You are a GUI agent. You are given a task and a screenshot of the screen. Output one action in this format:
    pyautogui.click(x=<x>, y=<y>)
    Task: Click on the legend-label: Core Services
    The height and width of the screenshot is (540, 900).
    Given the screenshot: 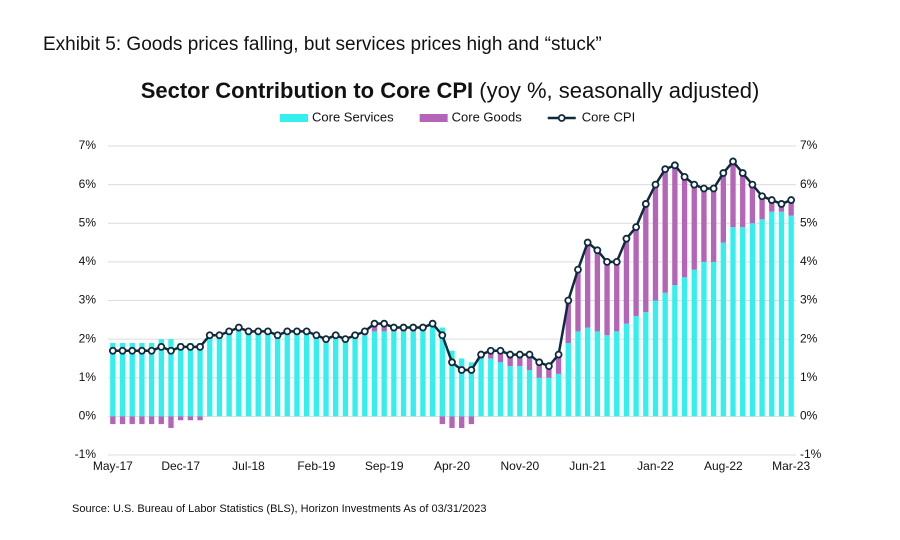 What is the action you would take?
    pyautogui.click(x=353, y=116)
    